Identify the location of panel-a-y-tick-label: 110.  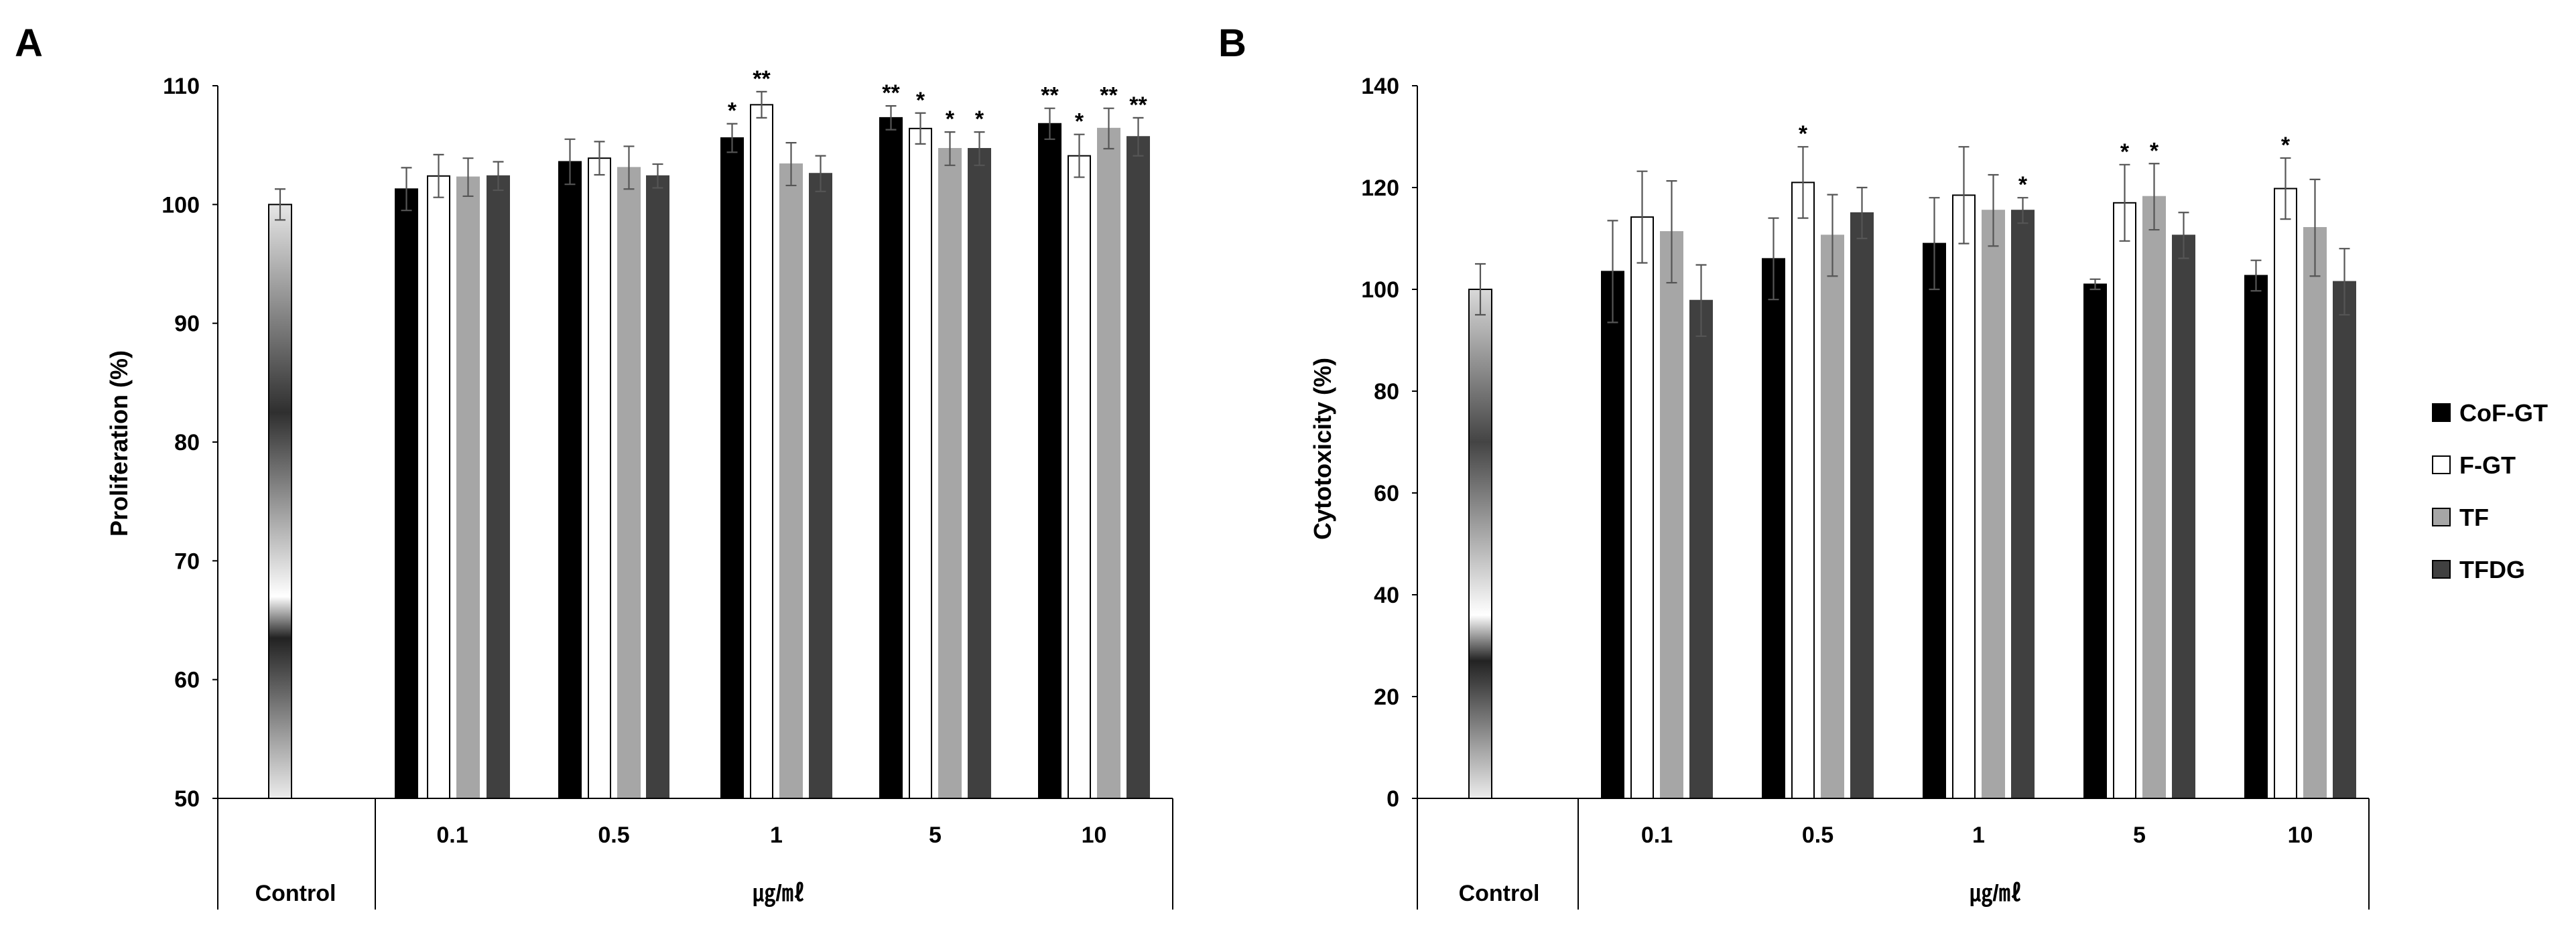
(181, 86).